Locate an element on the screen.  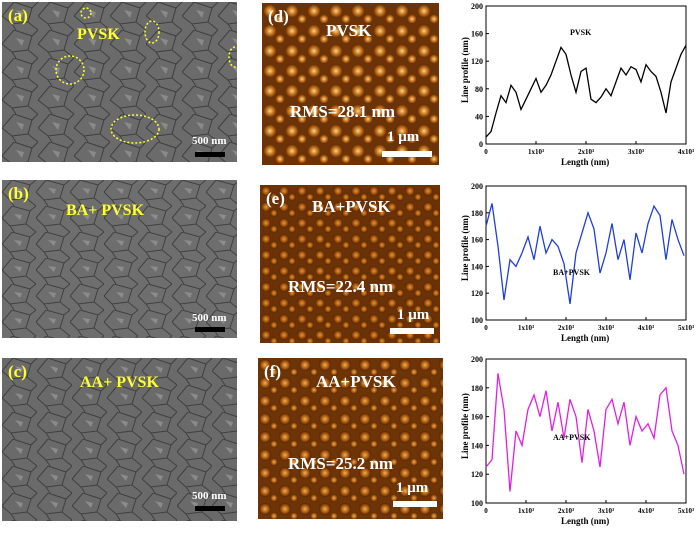
panel-title: BA+PVSK is located at coordinates (351, 206).